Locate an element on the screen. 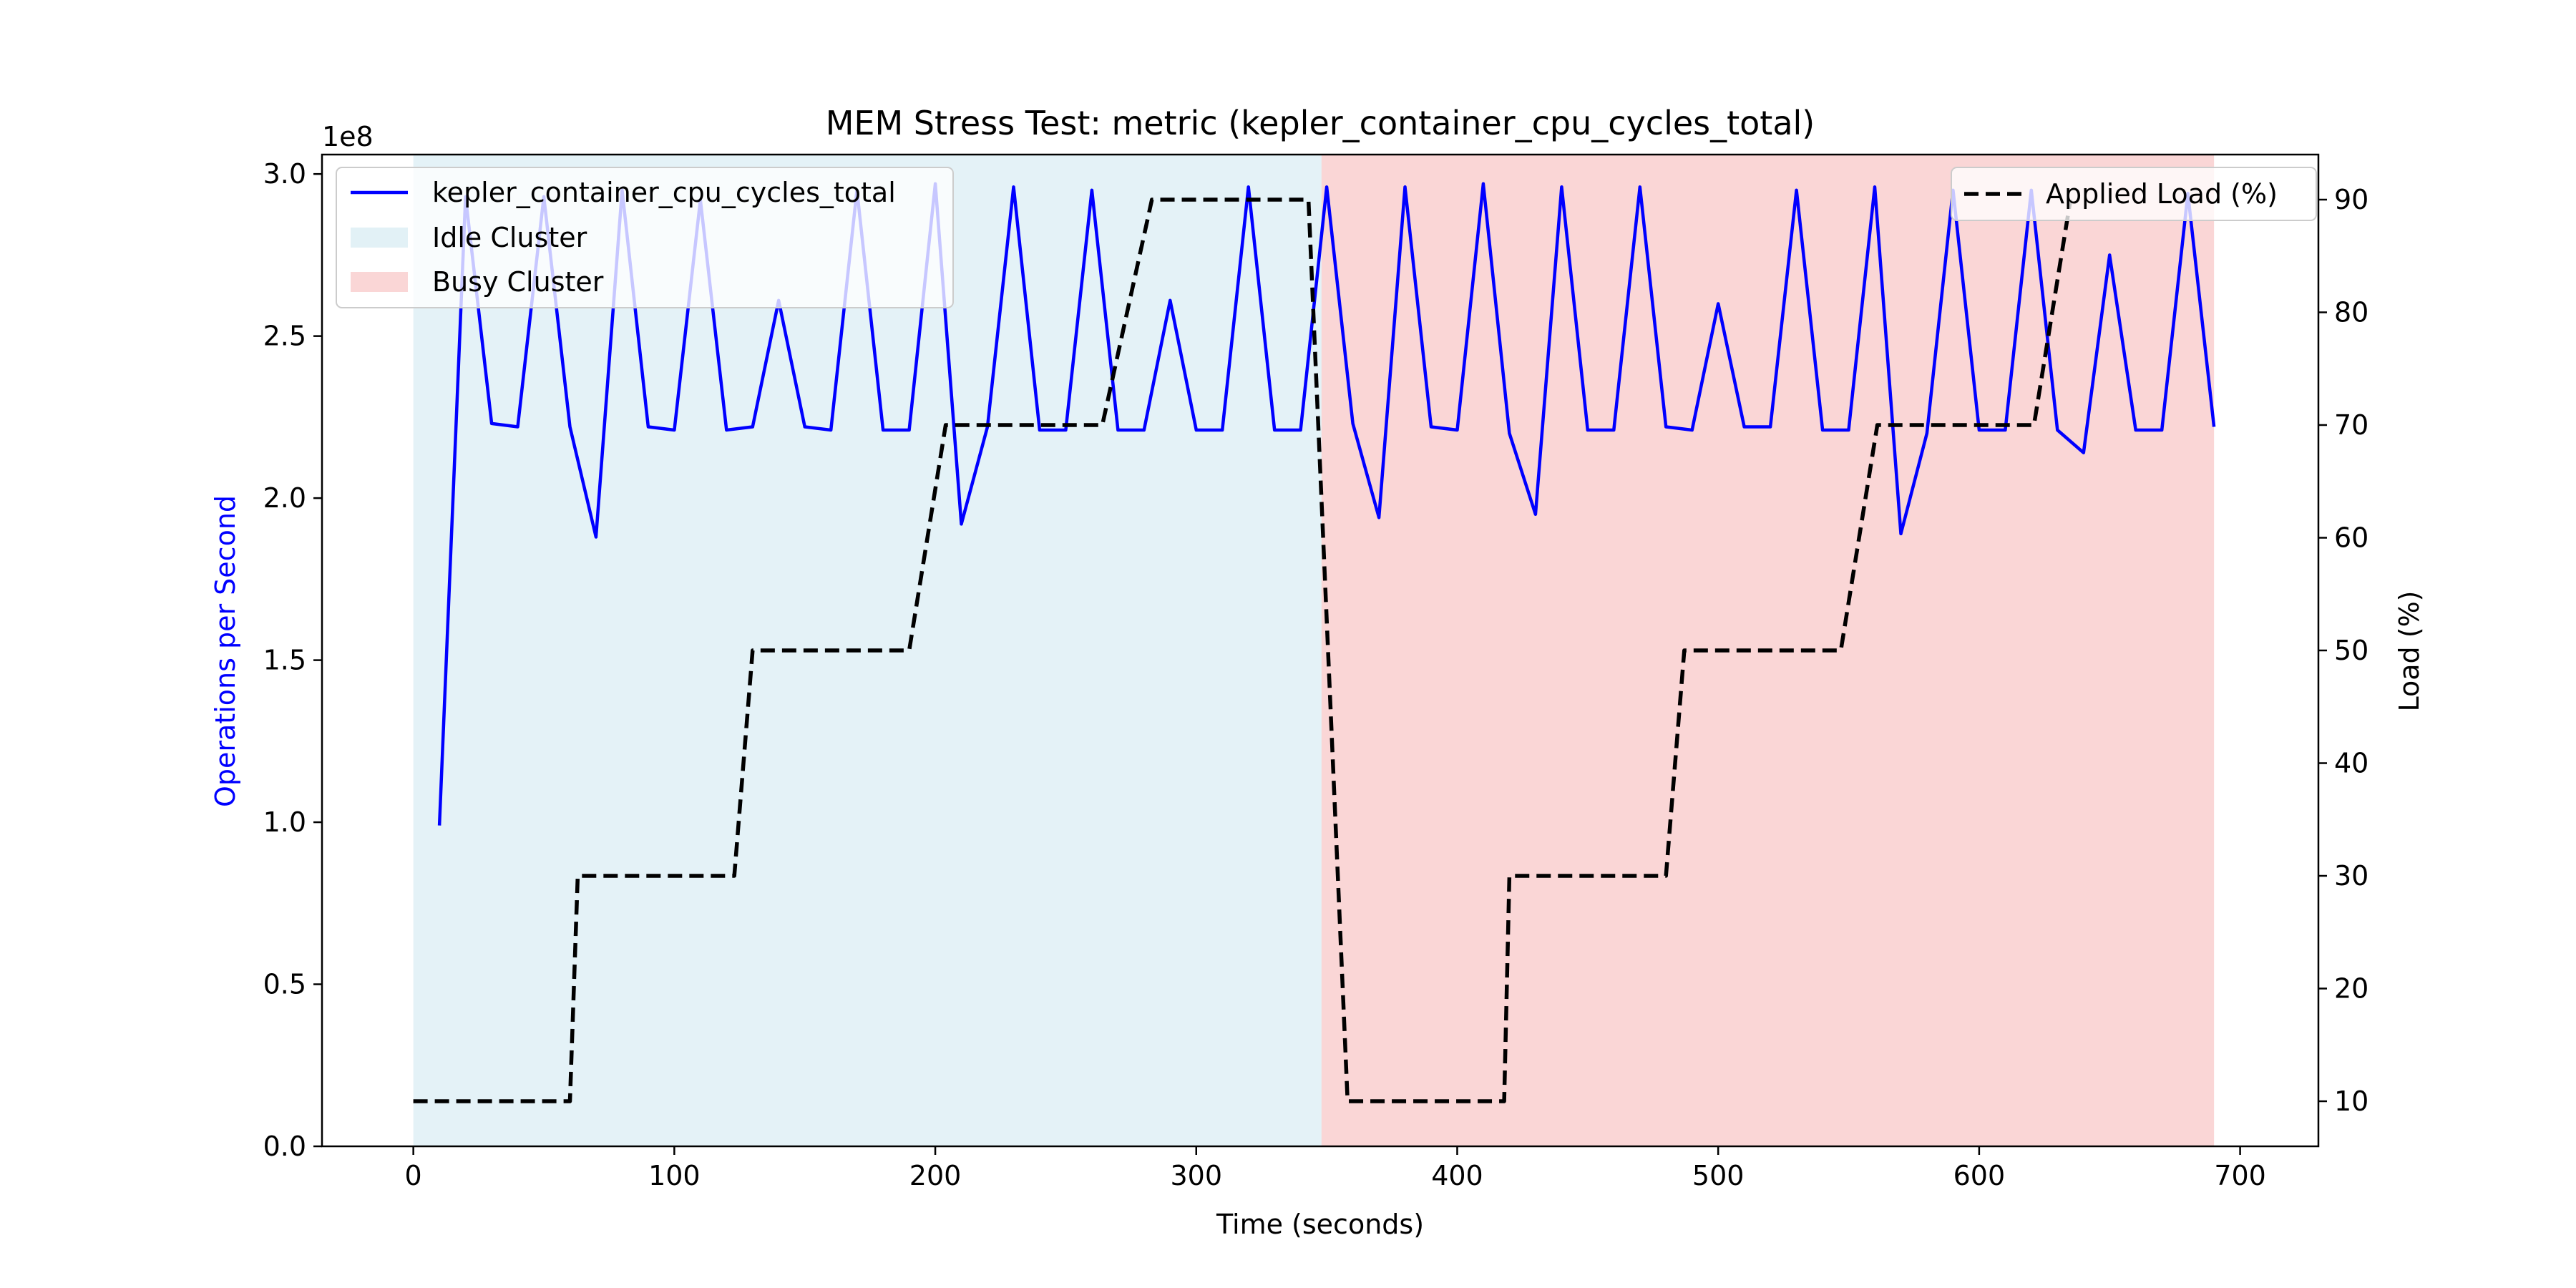 Image resolution: width=2576 pixels, height=1288 pixels. y-axis-label: Operations per Second is located at coordinates (226, 651).